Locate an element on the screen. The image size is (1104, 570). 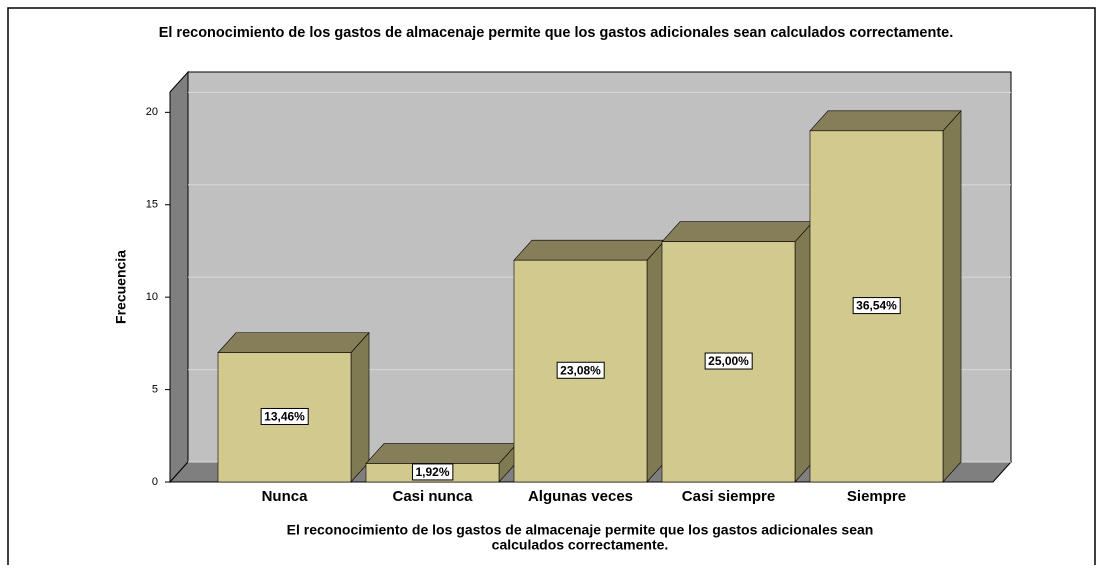
side-wall is located at coordinates (179, 277).